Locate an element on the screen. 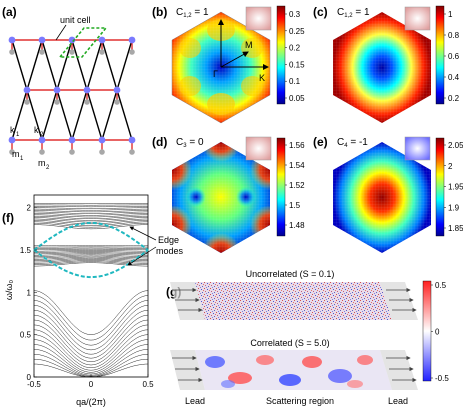 This screenshot has width=463, height=414. colorbar-tick-label: -0.5 is located at coordinates (442, 378).